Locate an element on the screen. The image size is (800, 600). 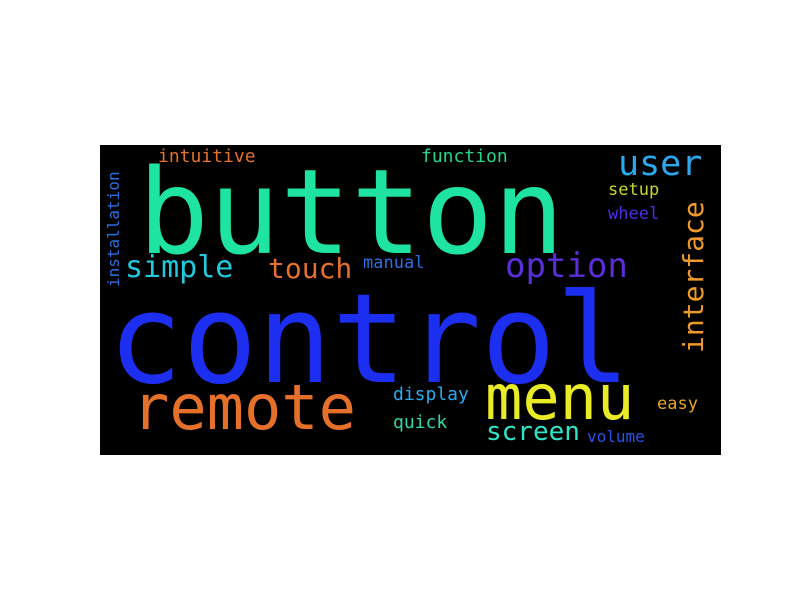
word-remote: remote is located at coordinates (244, 407).